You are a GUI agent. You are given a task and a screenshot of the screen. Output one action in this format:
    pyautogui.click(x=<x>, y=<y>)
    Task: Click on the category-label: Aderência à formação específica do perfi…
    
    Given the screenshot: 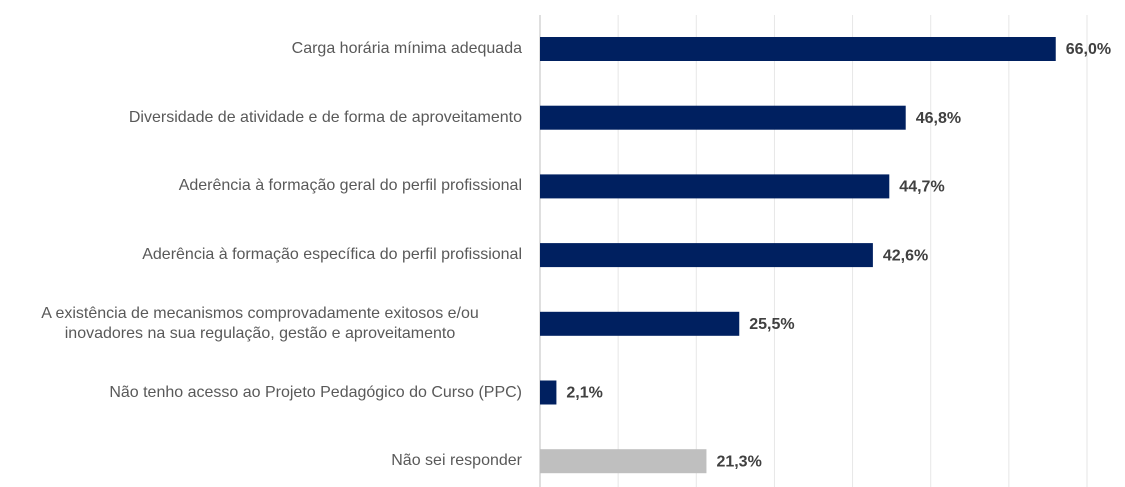 What is the action you would take?
    pyautogui.click(x=332, y=255)
    